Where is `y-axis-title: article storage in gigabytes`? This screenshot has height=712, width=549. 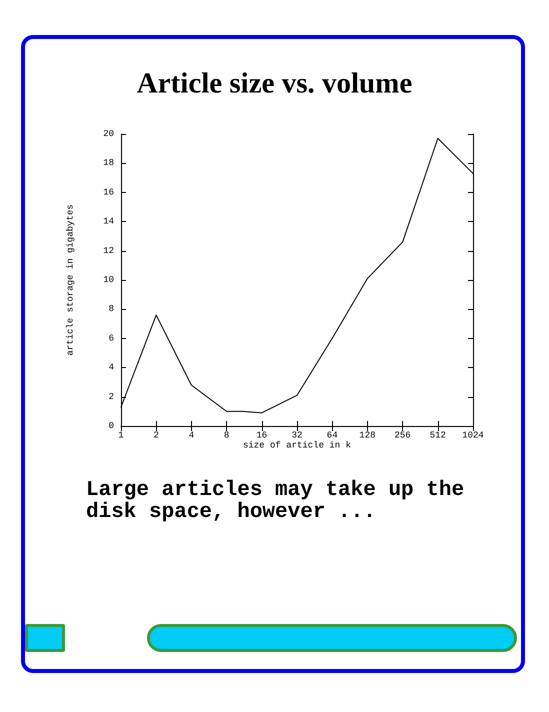
y-axis-title: article storage in gigabytes is located at coordinates (71, 280).